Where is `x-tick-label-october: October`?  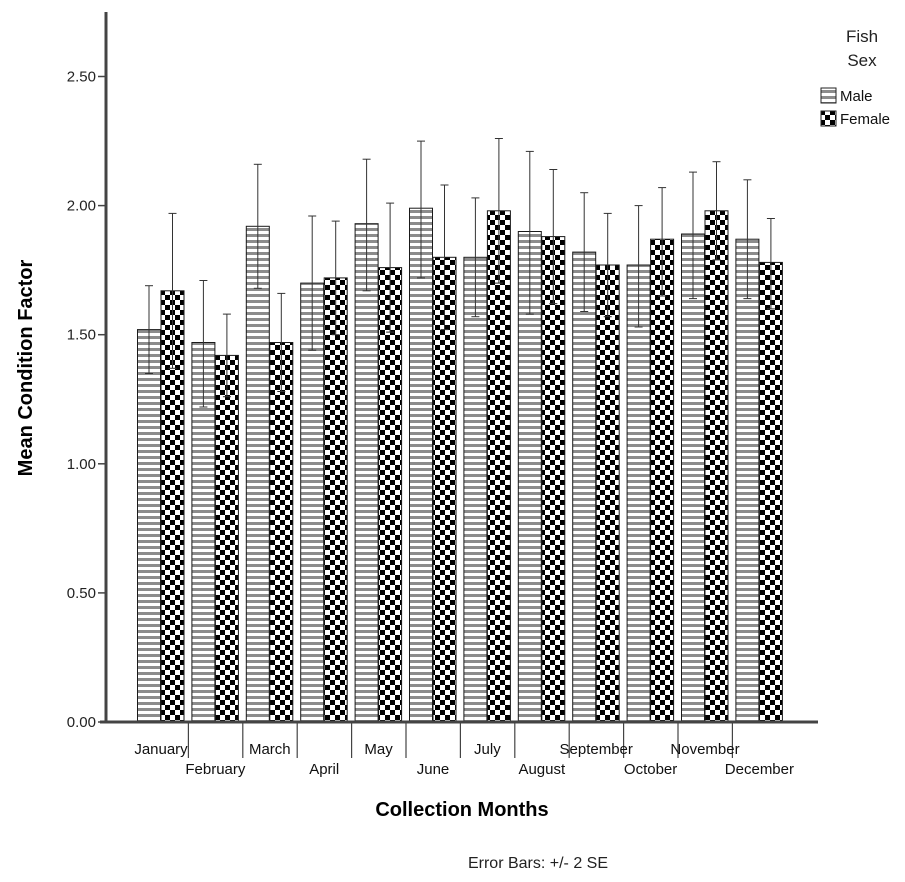
x-tick-label-october: October is located at coordinates (650, 769).